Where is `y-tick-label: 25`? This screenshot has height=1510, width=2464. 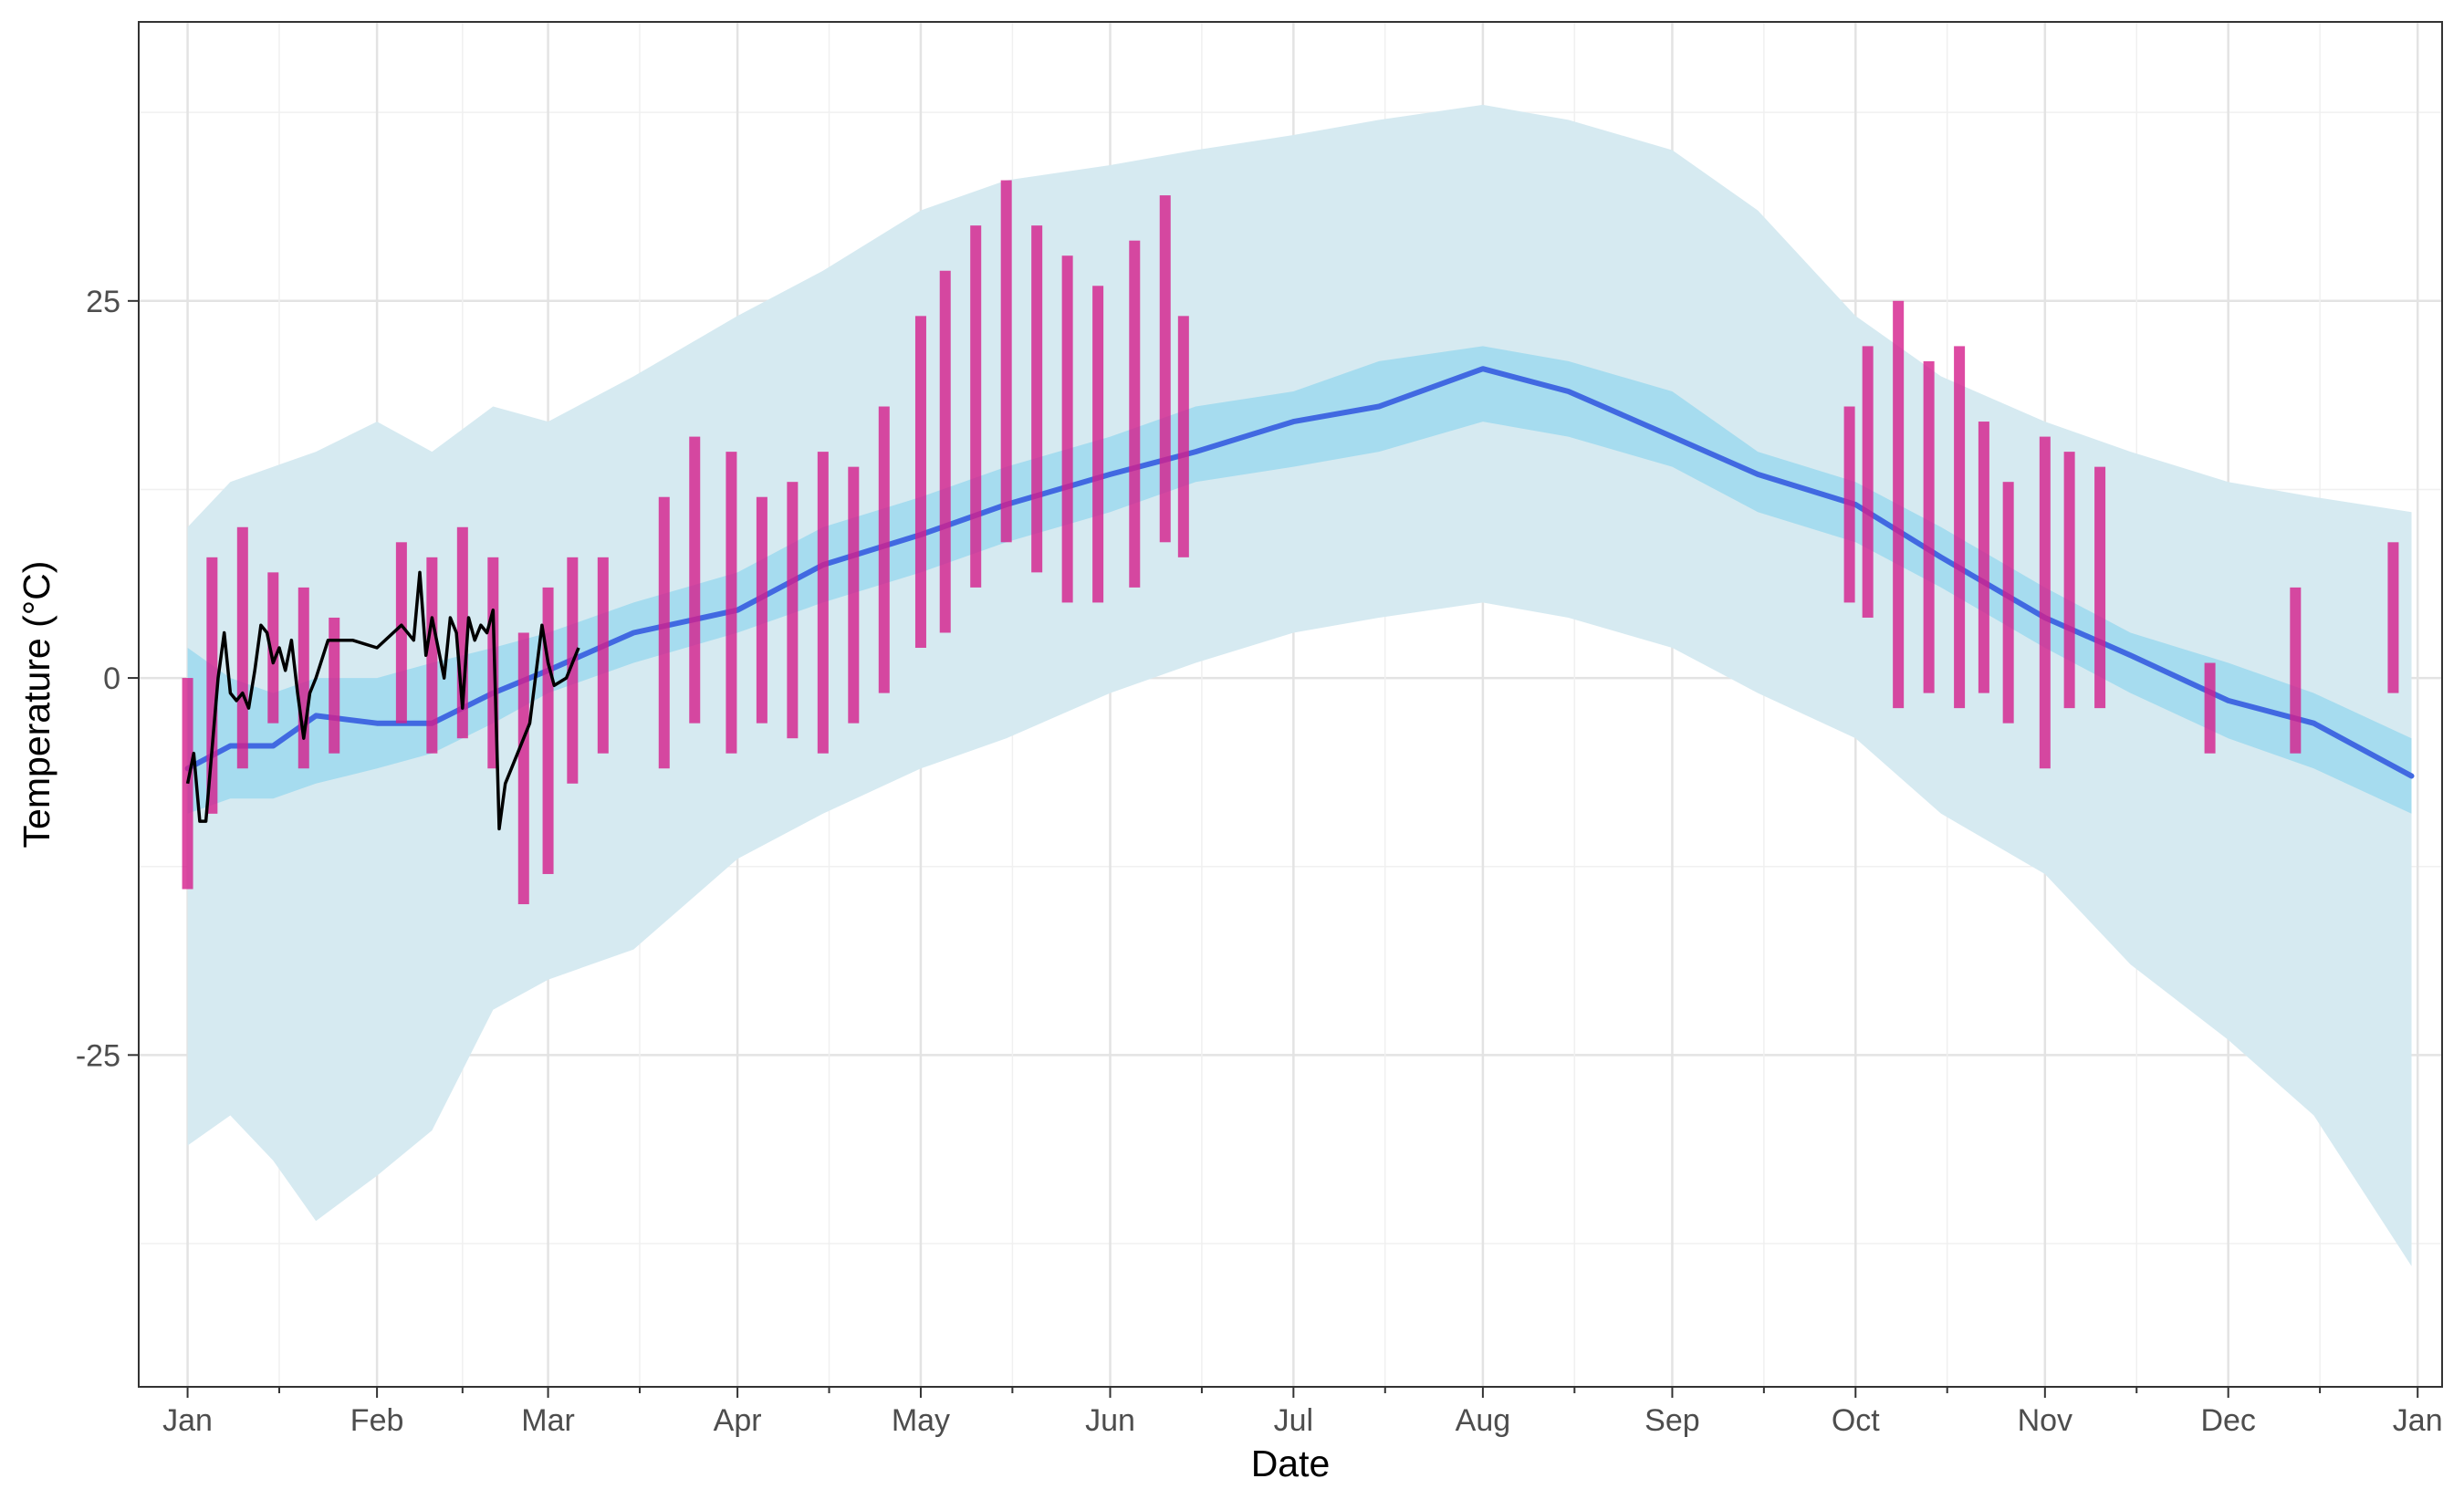 y-tick-label: 25 is located at coordinates (103, 302).